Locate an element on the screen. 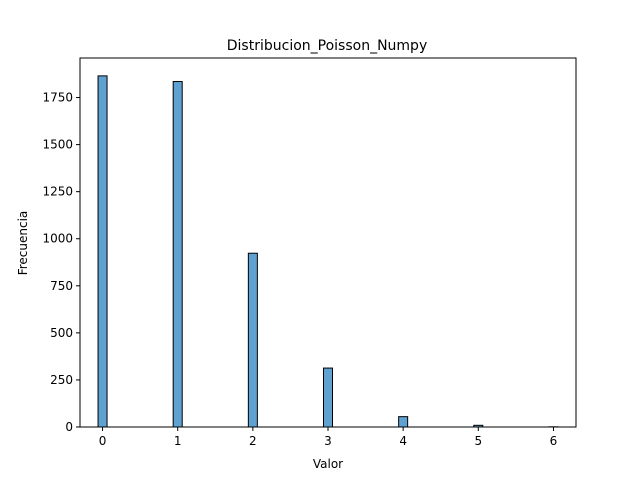 Image resolution: width=640 pixels, height=480 pixels. x-tick-label-5: 5 is located at coordinates (478, 441).